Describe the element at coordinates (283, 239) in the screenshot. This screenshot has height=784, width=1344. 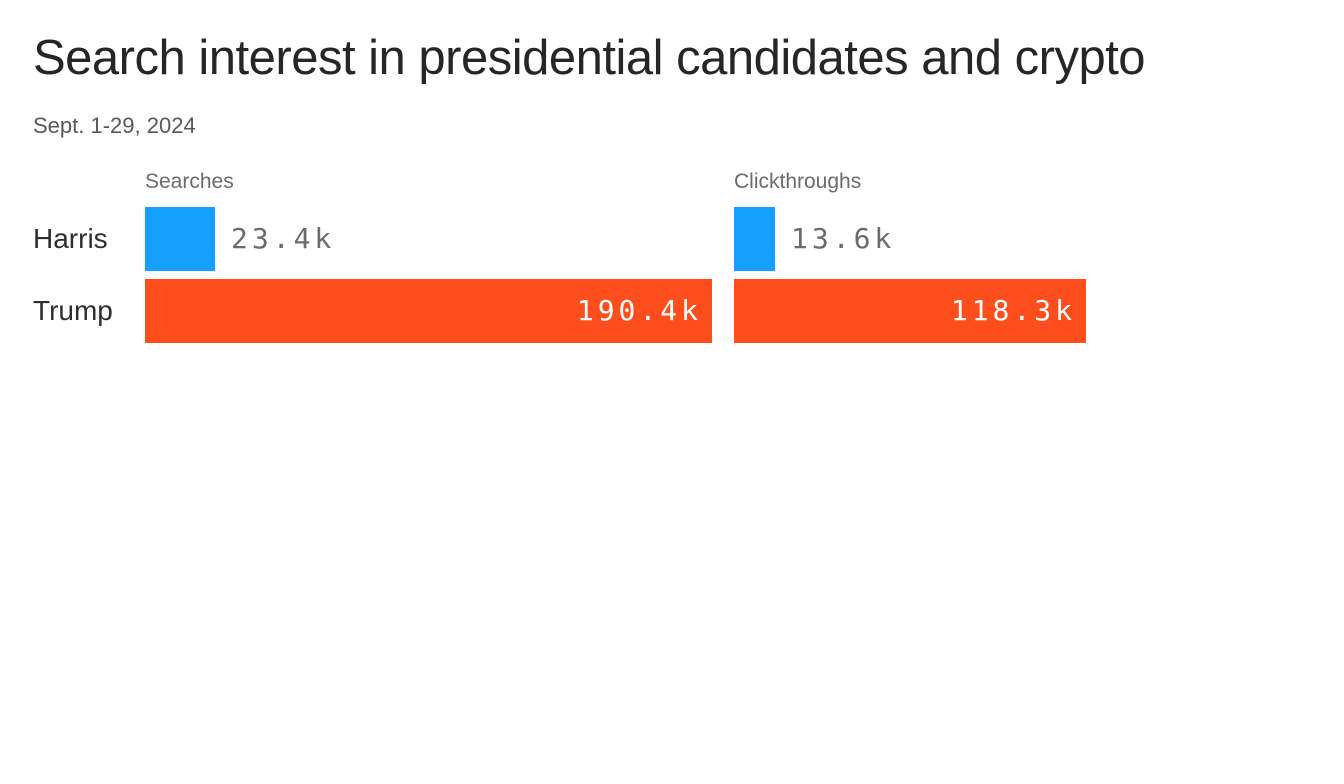
I see `value-label: 23.4k` at that location.